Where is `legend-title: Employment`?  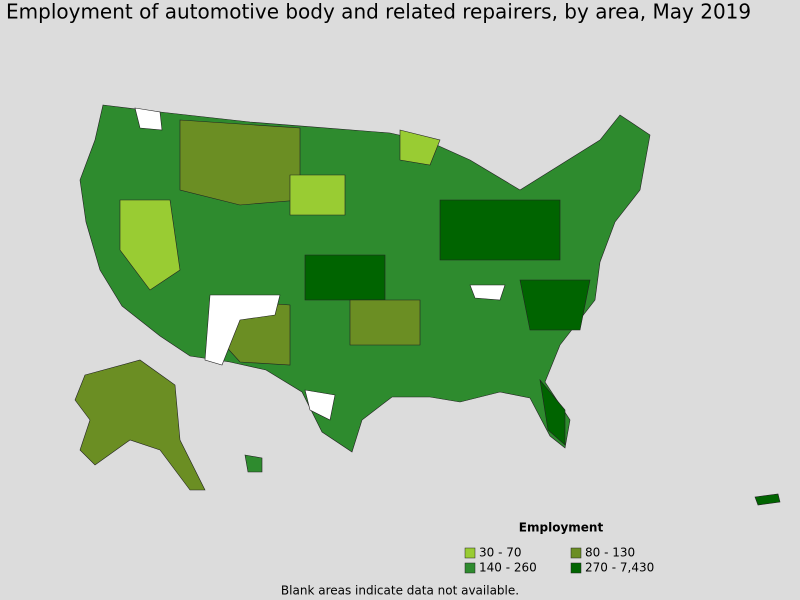 legend-title: Employment is located at coordinates (561, 528).